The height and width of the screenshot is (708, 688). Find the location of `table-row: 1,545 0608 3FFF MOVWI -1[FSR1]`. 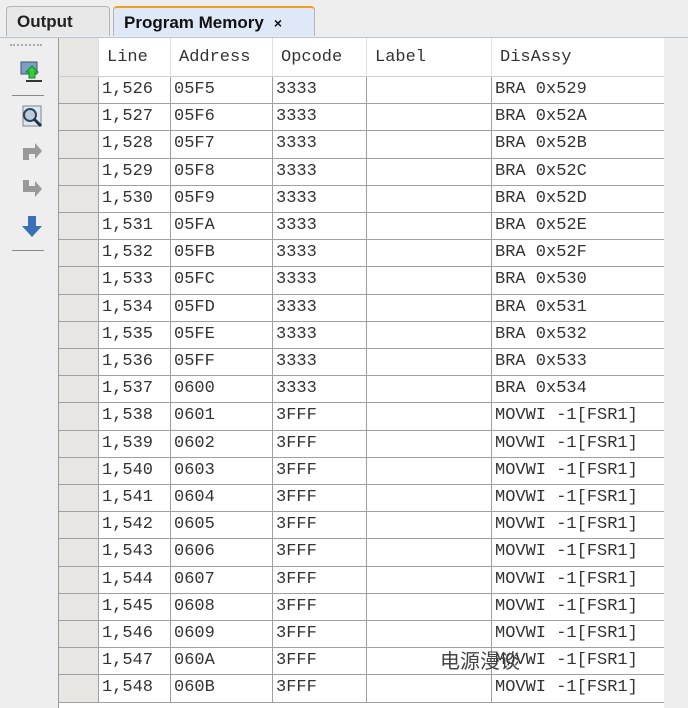

table-row: 1,545 0608 3FFF MOVWI -1[FSR1] is located at coordinates (362, 607).